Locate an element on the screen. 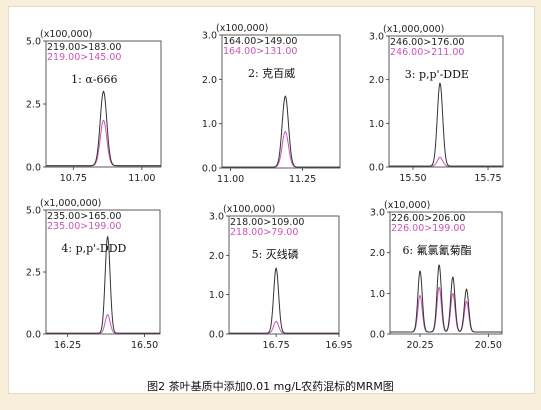  figure-caption: 图2 茶叶基质中添加0.01 mg/L农药混标的MRM图 is located at coordinates (270, 386).